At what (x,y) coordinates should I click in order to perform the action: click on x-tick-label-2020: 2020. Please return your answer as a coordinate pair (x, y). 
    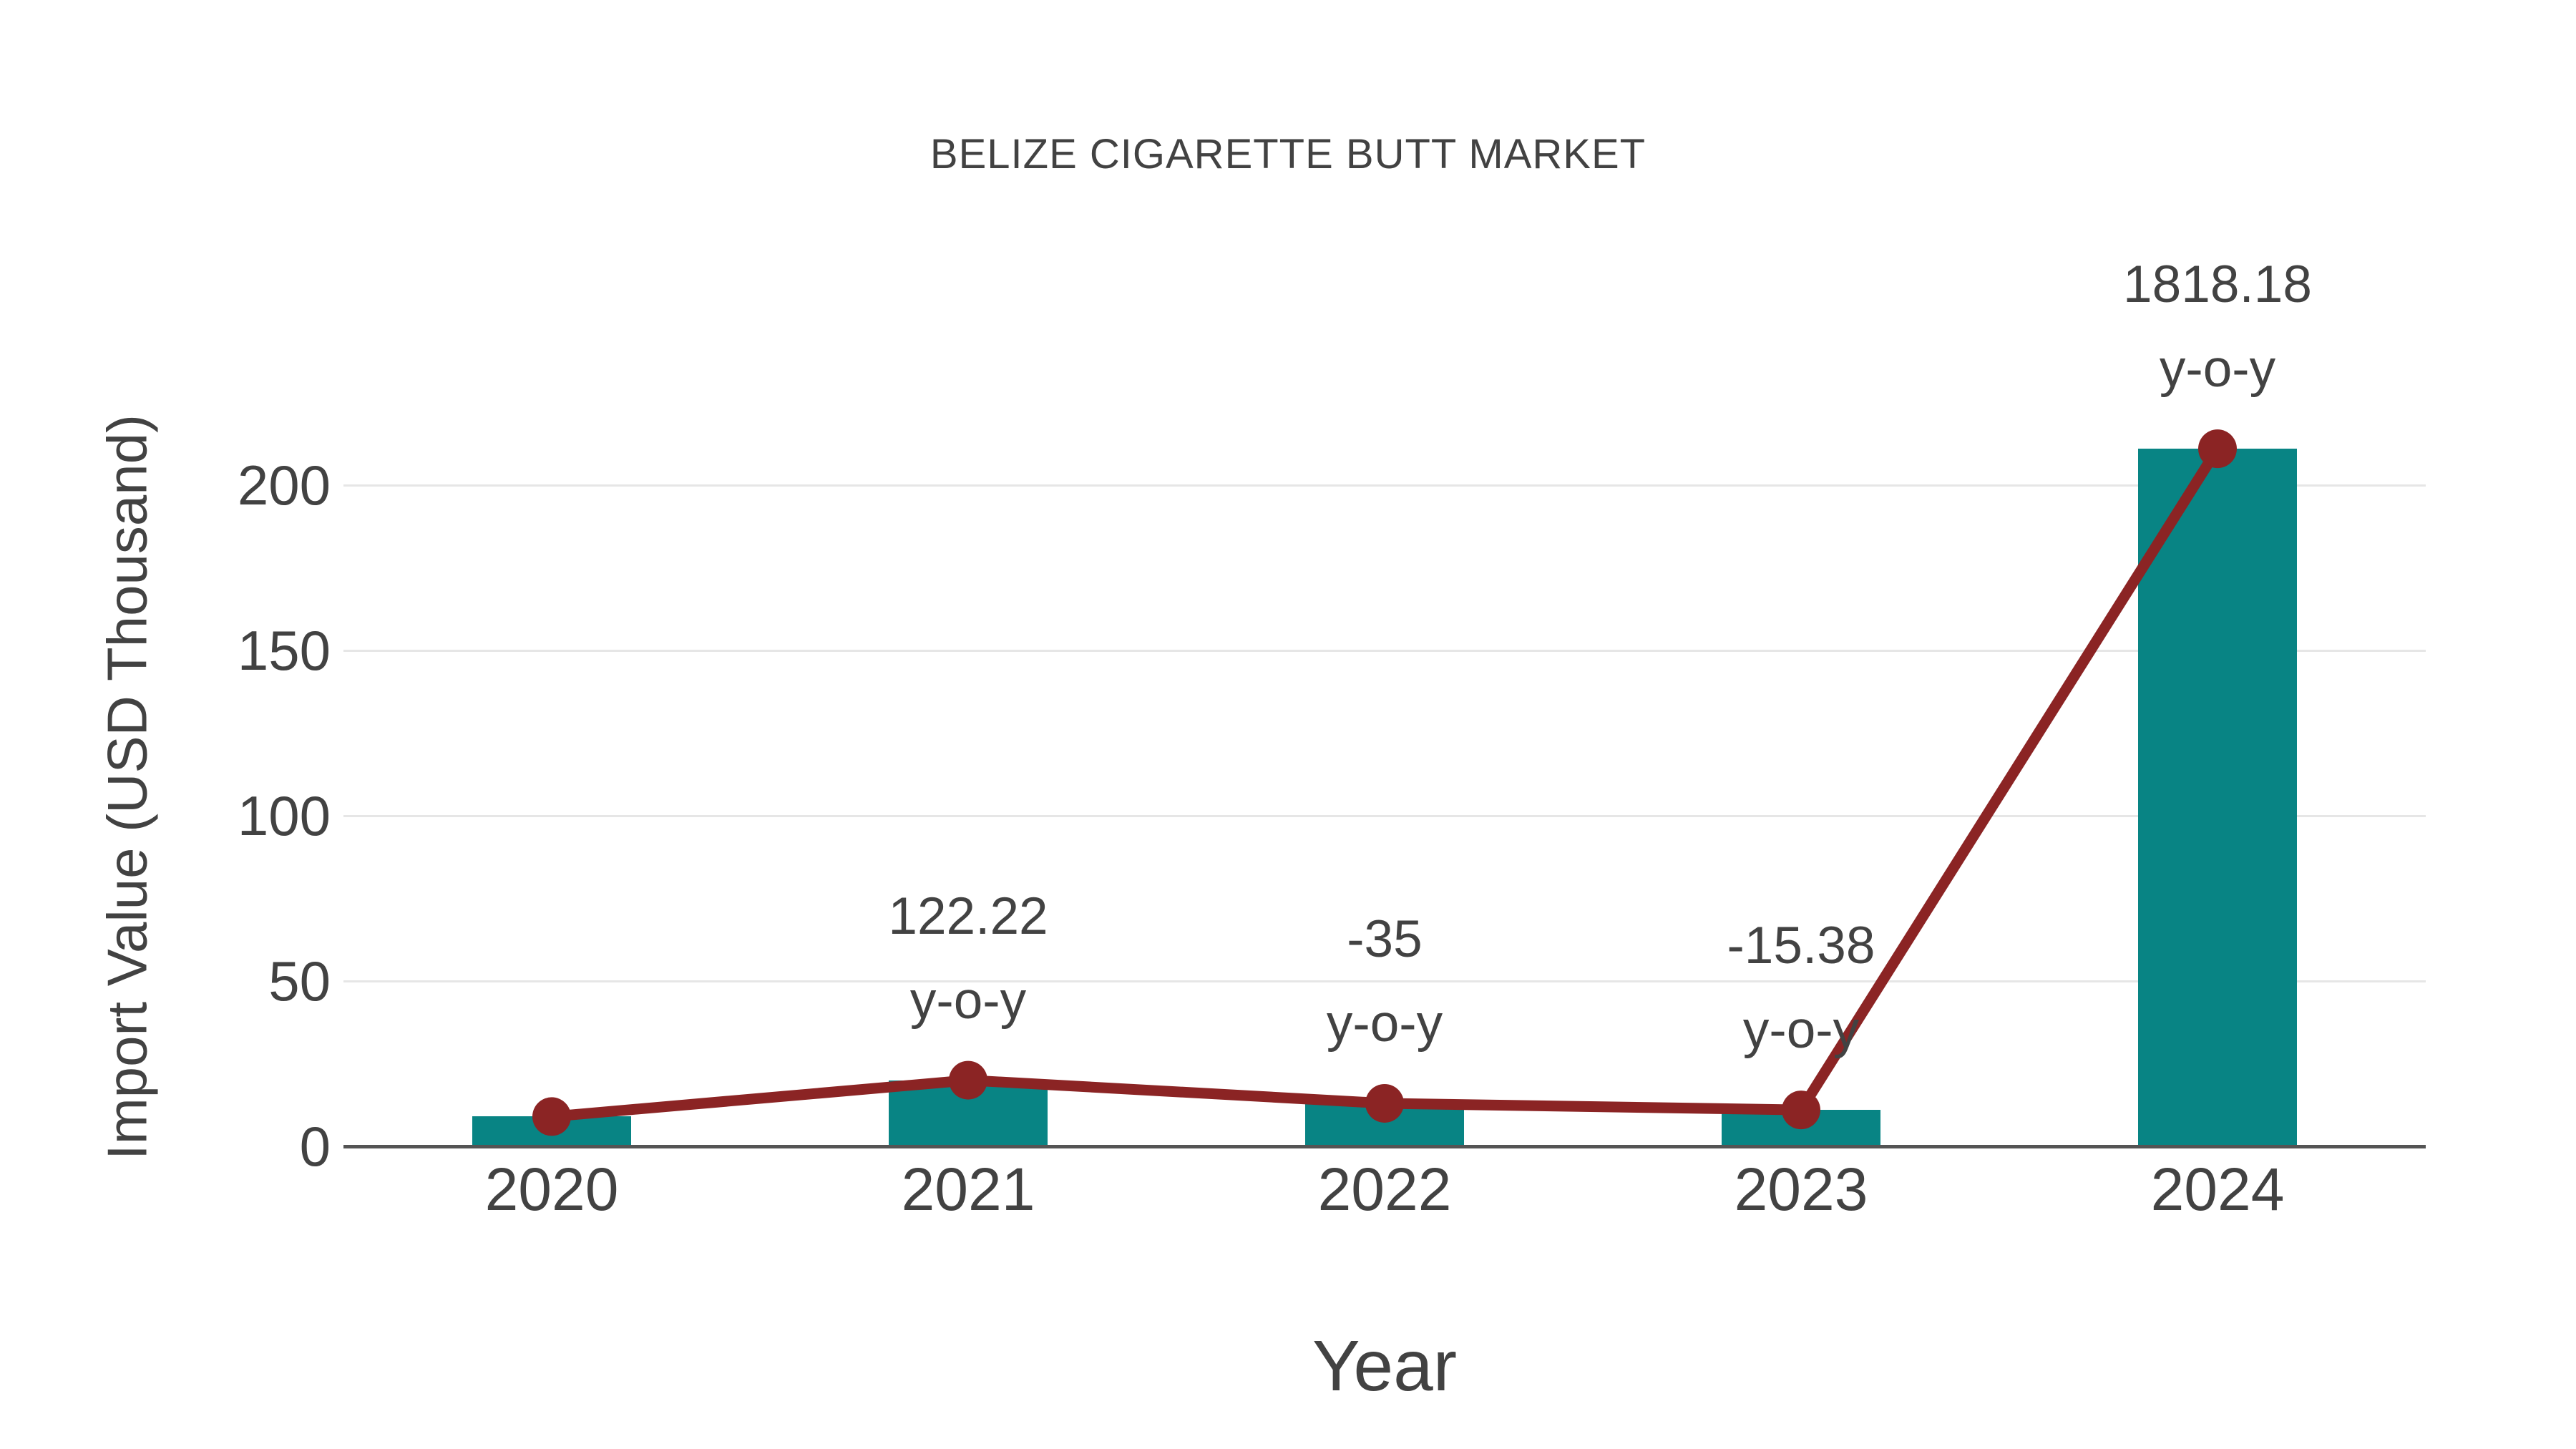
    Looking at the image, I should click on (551, 1189).